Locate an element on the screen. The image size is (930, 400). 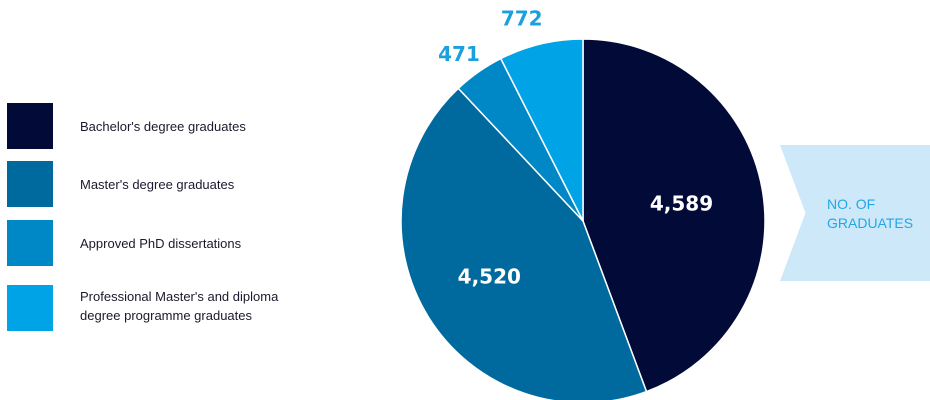
legend-label-bachelor: Bachelor's degree graduates is located at coordinates (163, 126).